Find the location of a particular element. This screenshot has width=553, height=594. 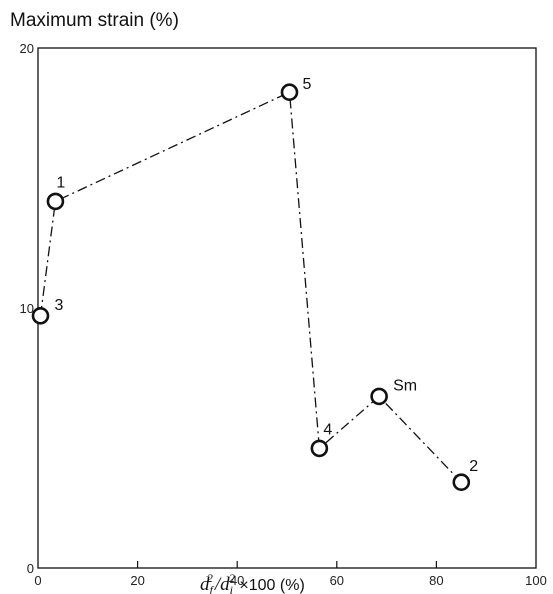

x-axis-title-sep: / is located at coordinates (218, 584).